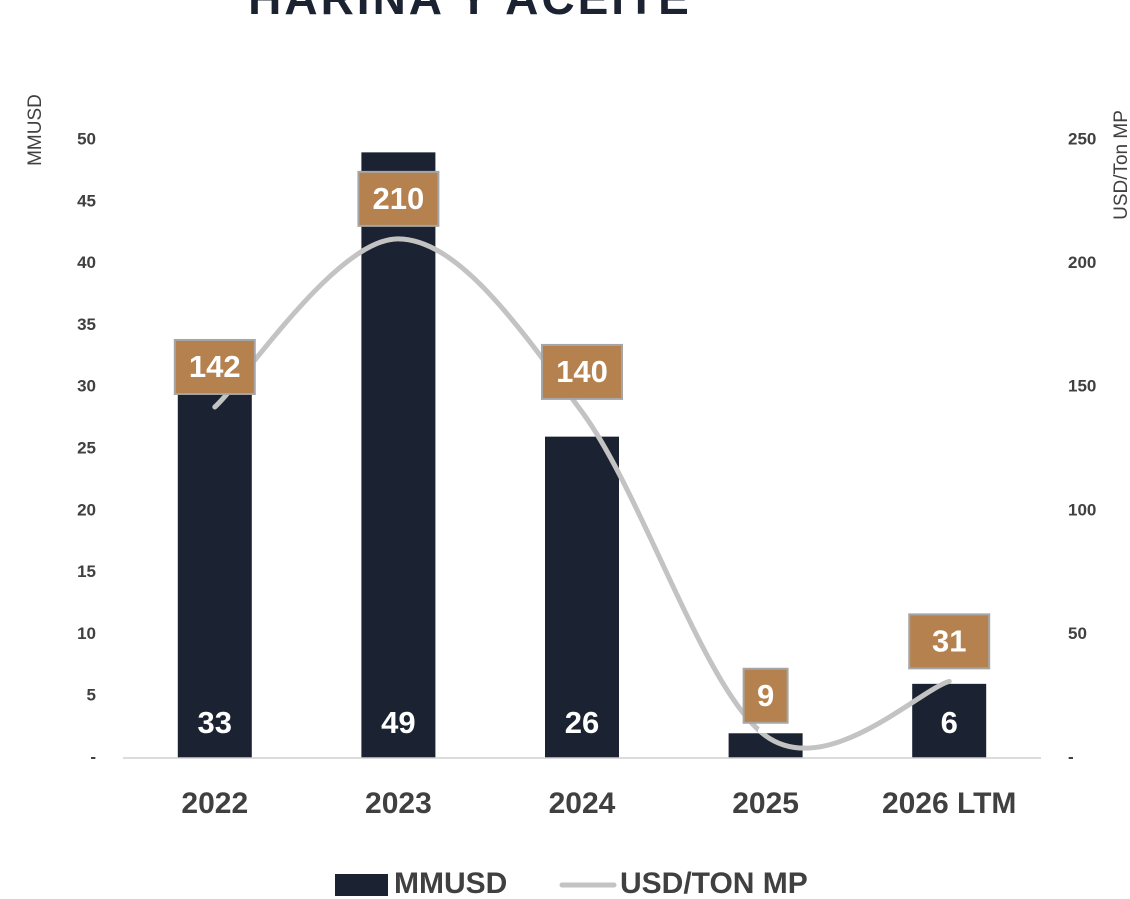 The height and width of the screenshot is (899, 1130). I want to click on bar-value-label: 49, so click(398, 722).